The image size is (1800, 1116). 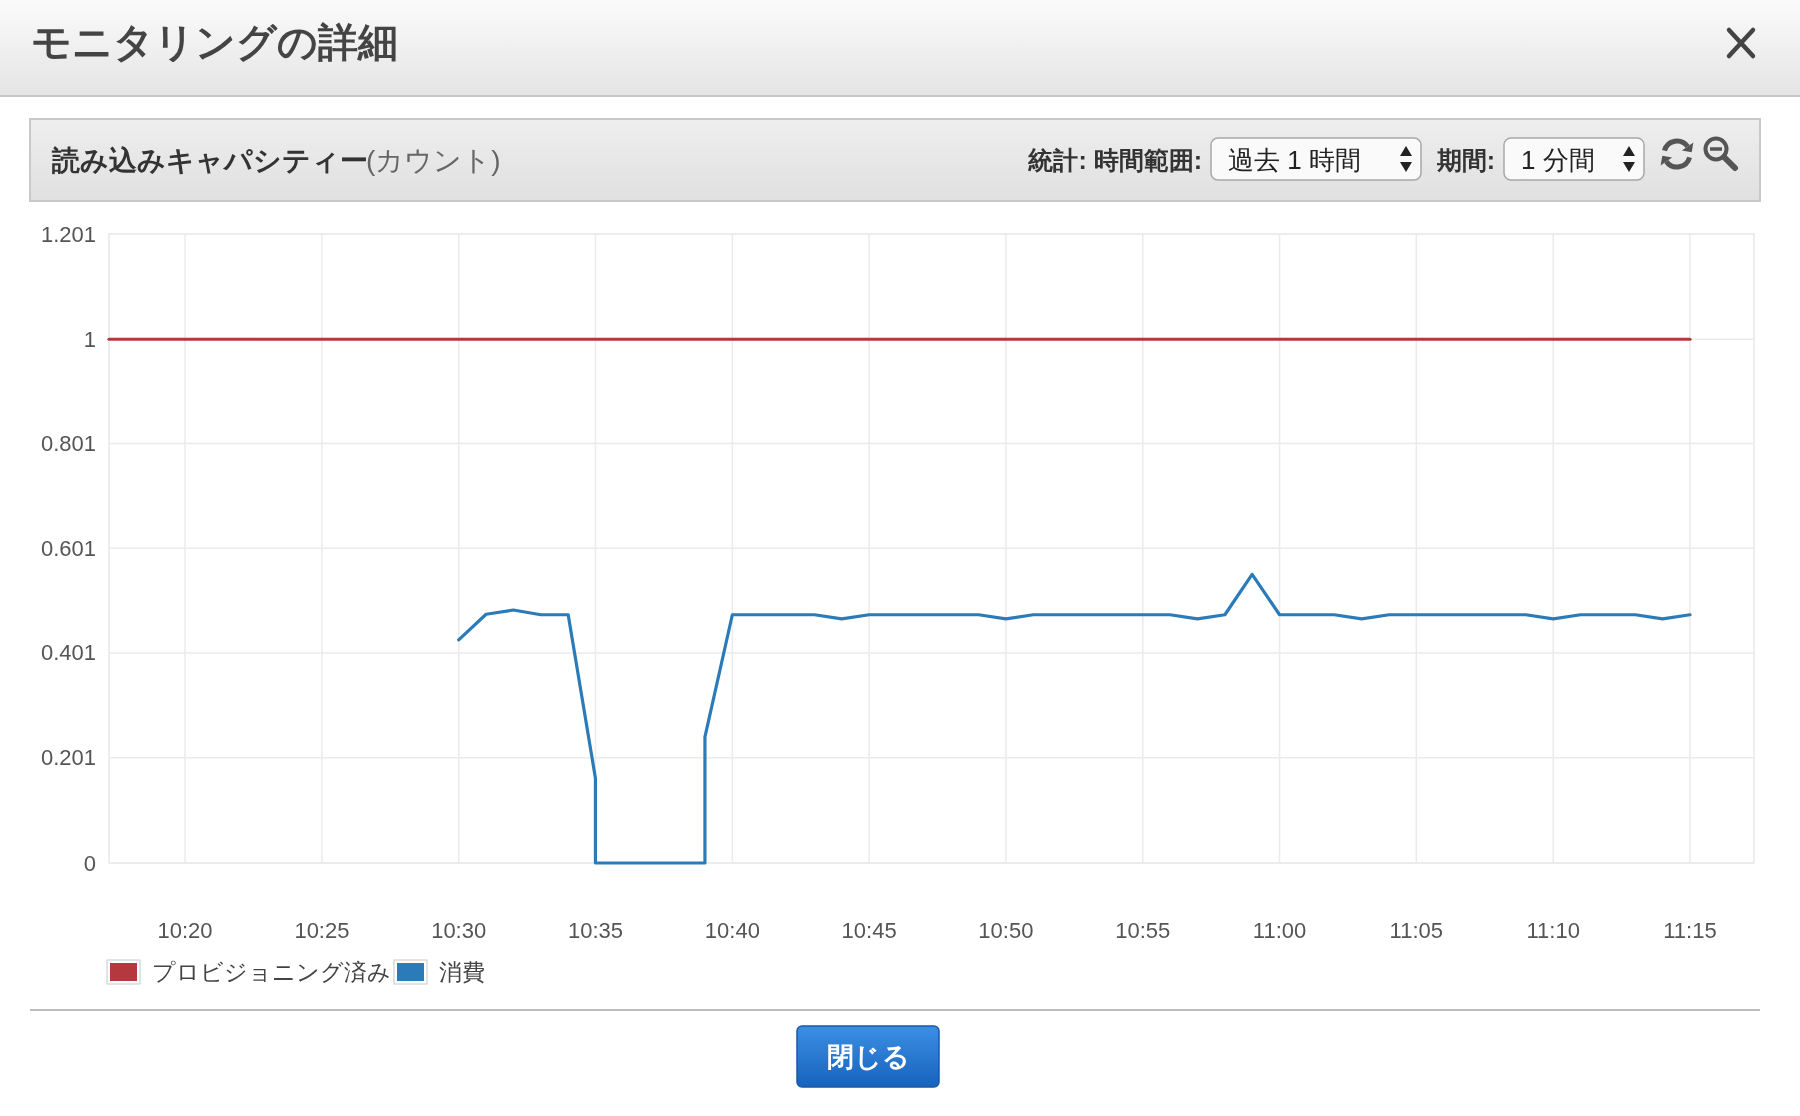 I want to click on y-tick-label: 1.201, so click(x=68, y=234).